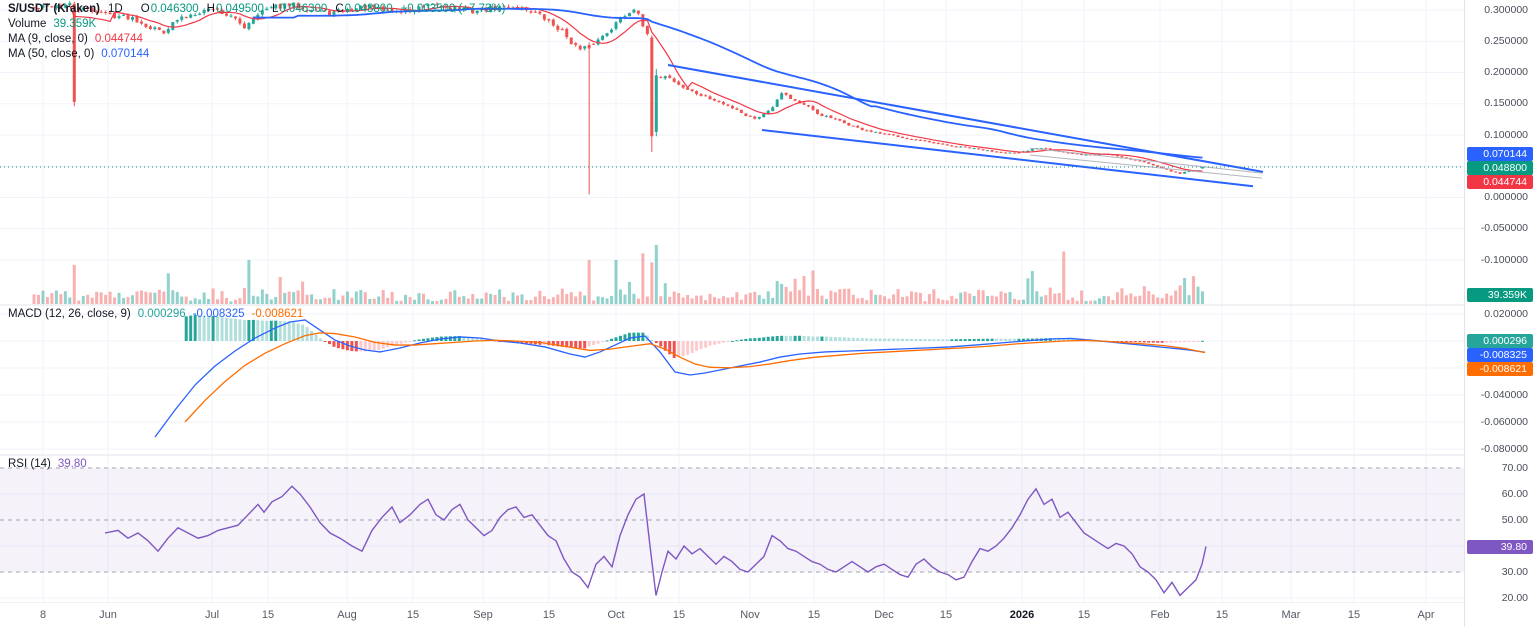 Image resolution: width=1536 pixels, height=627 pixels. I want to click on timeframe-label: 1D, so click(115, 9).